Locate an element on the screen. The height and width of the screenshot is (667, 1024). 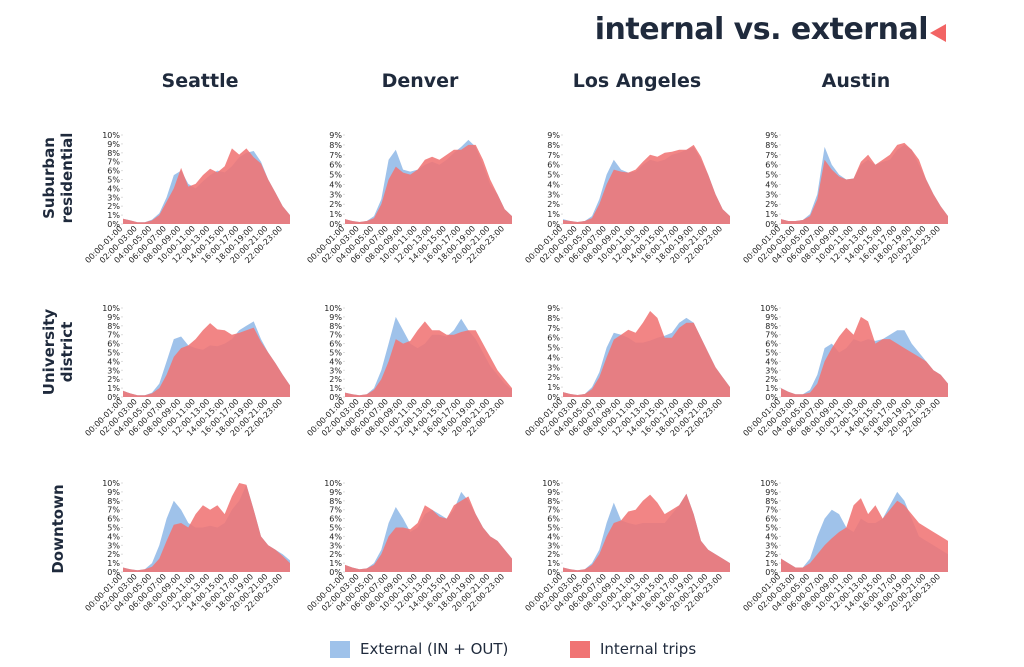
row-title: Downtown is located at coordinates (58, 529).